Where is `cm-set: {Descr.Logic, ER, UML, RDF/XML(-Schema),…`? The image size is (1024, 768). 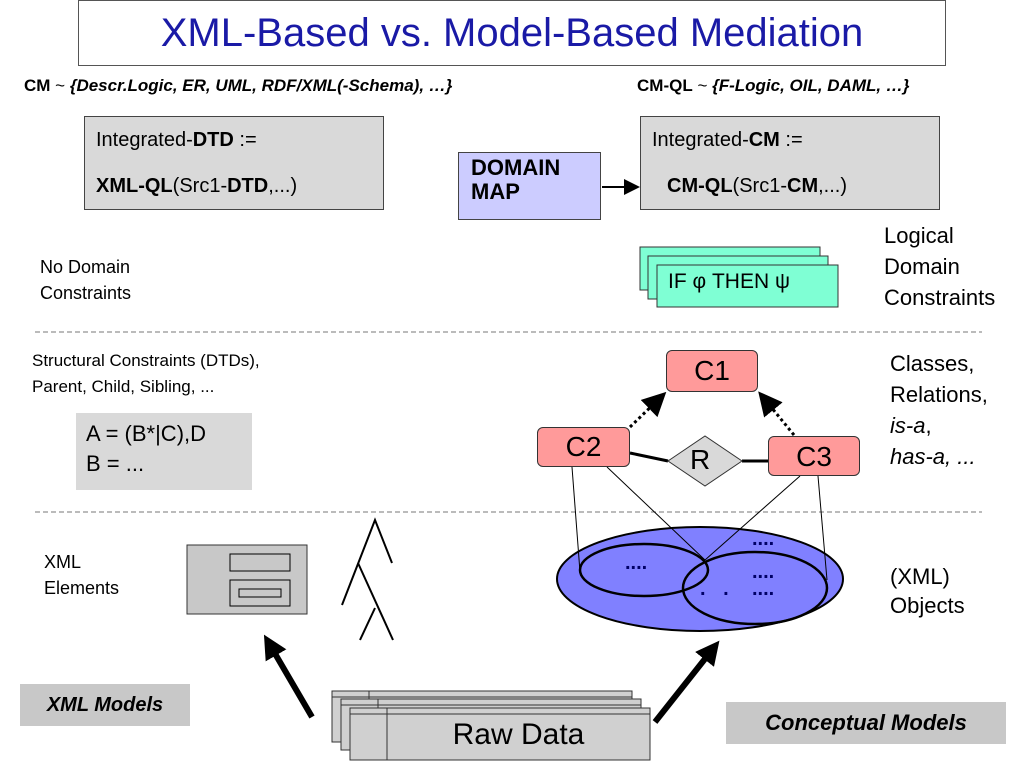
cm-set: {Descr.Logic, ER, UML, RDF/XML(-Schema),… is located at coordinates (261, 85).